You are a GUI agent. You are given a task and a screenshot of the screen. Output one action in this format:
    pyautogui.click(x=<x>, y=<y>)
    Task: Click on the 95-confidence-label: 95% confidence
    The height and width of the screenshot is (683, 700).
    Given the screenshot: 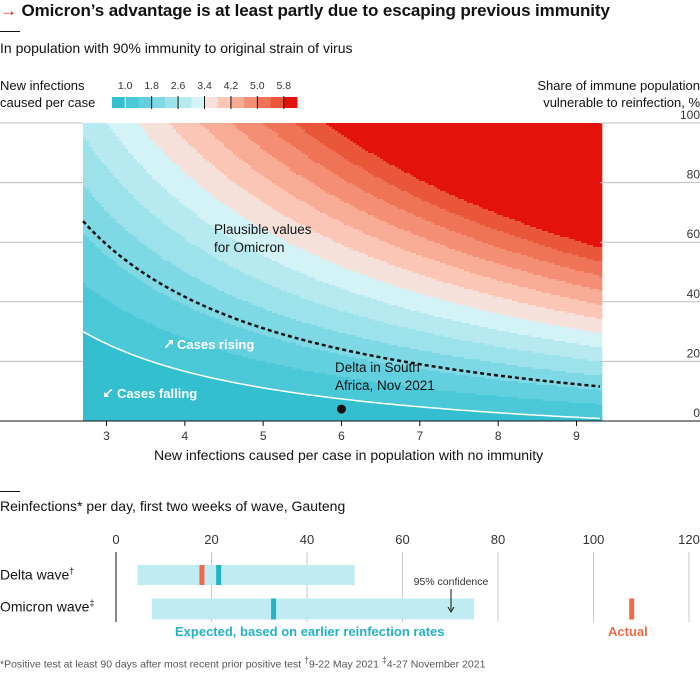 What is the action you would take?
    pyautogui.click(x=451, y=582)
    